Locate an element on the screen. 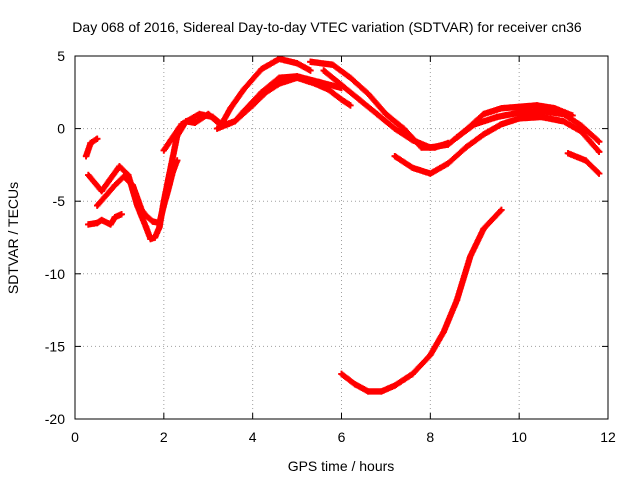 This screenshot has width=640, height=480. y-tick-label: -15 is located at coordinates (55, 346).